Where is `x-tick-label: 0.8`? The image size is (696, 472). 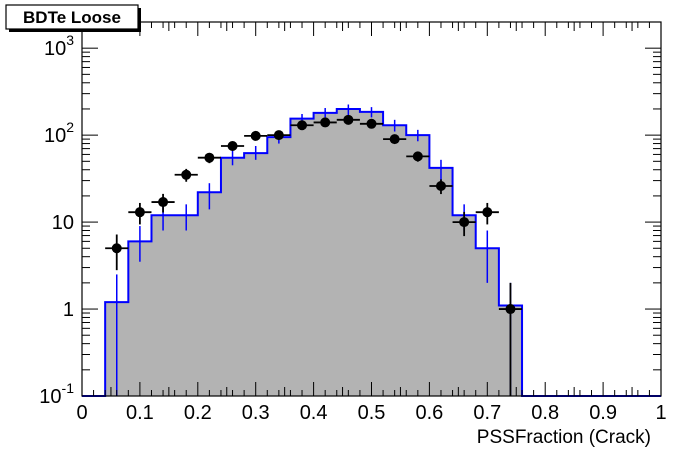 x-tick-label: 0.8 is located at coordinates (545, 413).